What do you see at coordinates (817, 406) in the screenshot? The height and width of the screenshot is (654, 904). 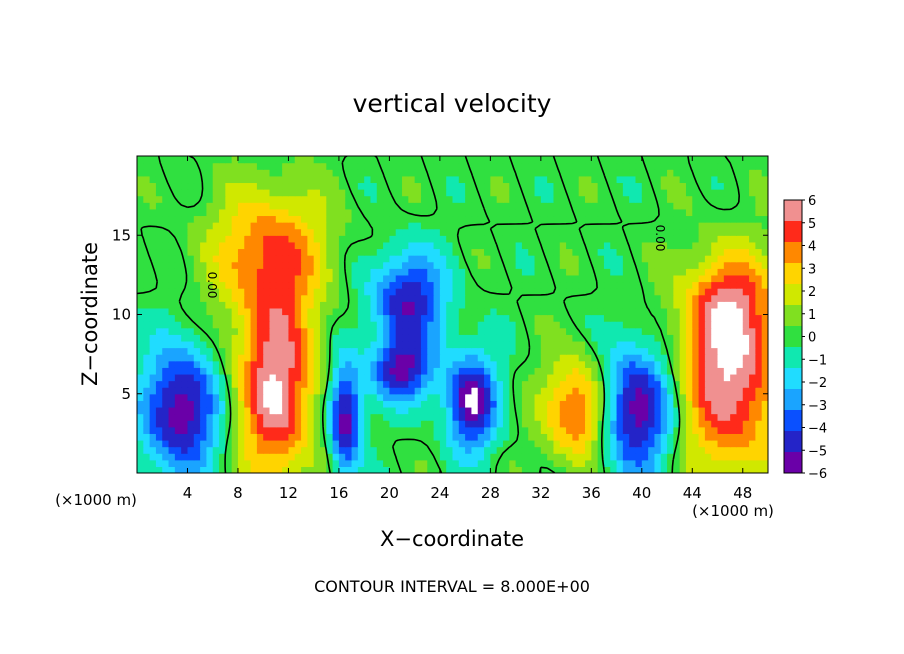 I see `colorbar-label: −3` at bounding box center [817, 406].